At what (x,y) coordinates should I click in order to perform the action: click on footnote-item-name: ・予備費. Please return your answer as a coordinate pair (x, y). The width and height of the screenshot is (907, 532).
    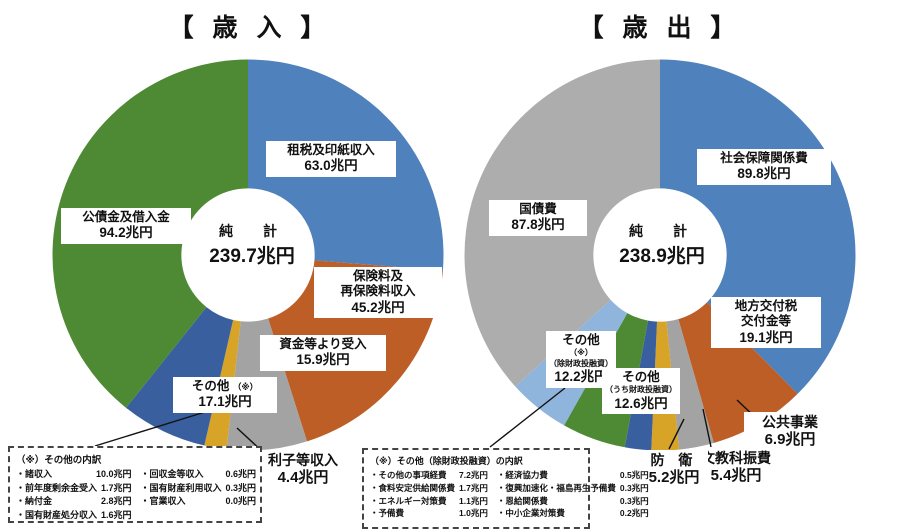
    Looking at the image, I should click on (387, 513).